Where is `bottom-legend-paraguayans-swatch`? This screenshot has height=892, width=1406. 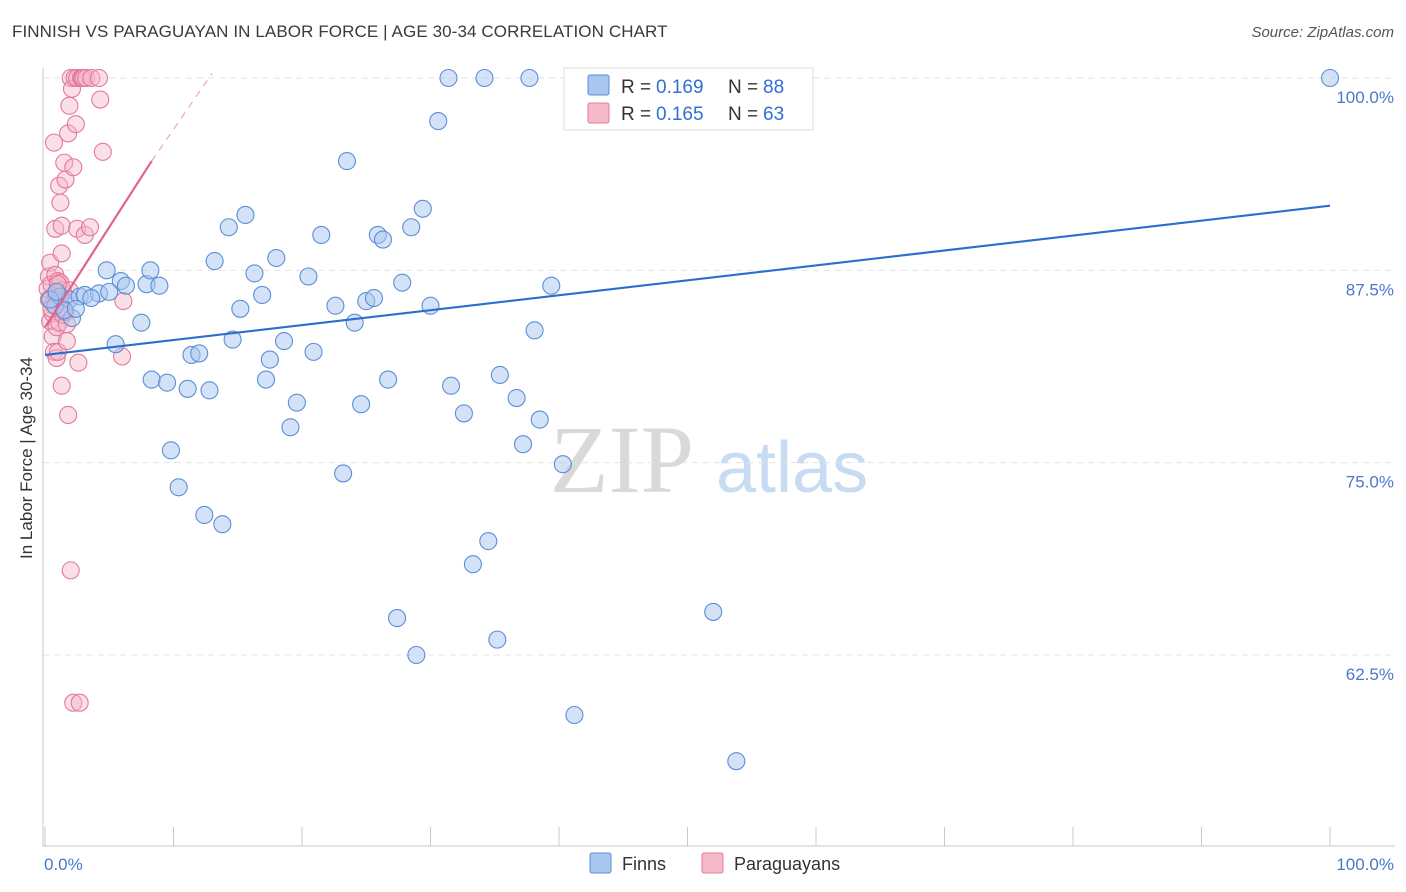
bottom-legend-paraguayans-swatch is located at coordinates (712, 863).